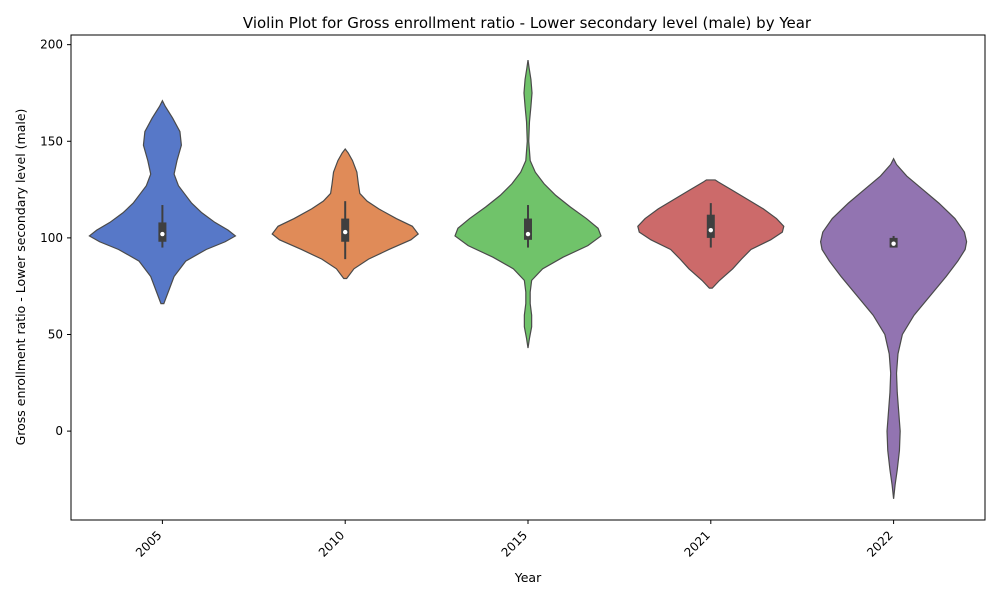 This screenshot has width=1000, height=600. I want to click on violin-2021, so click(711, 234).